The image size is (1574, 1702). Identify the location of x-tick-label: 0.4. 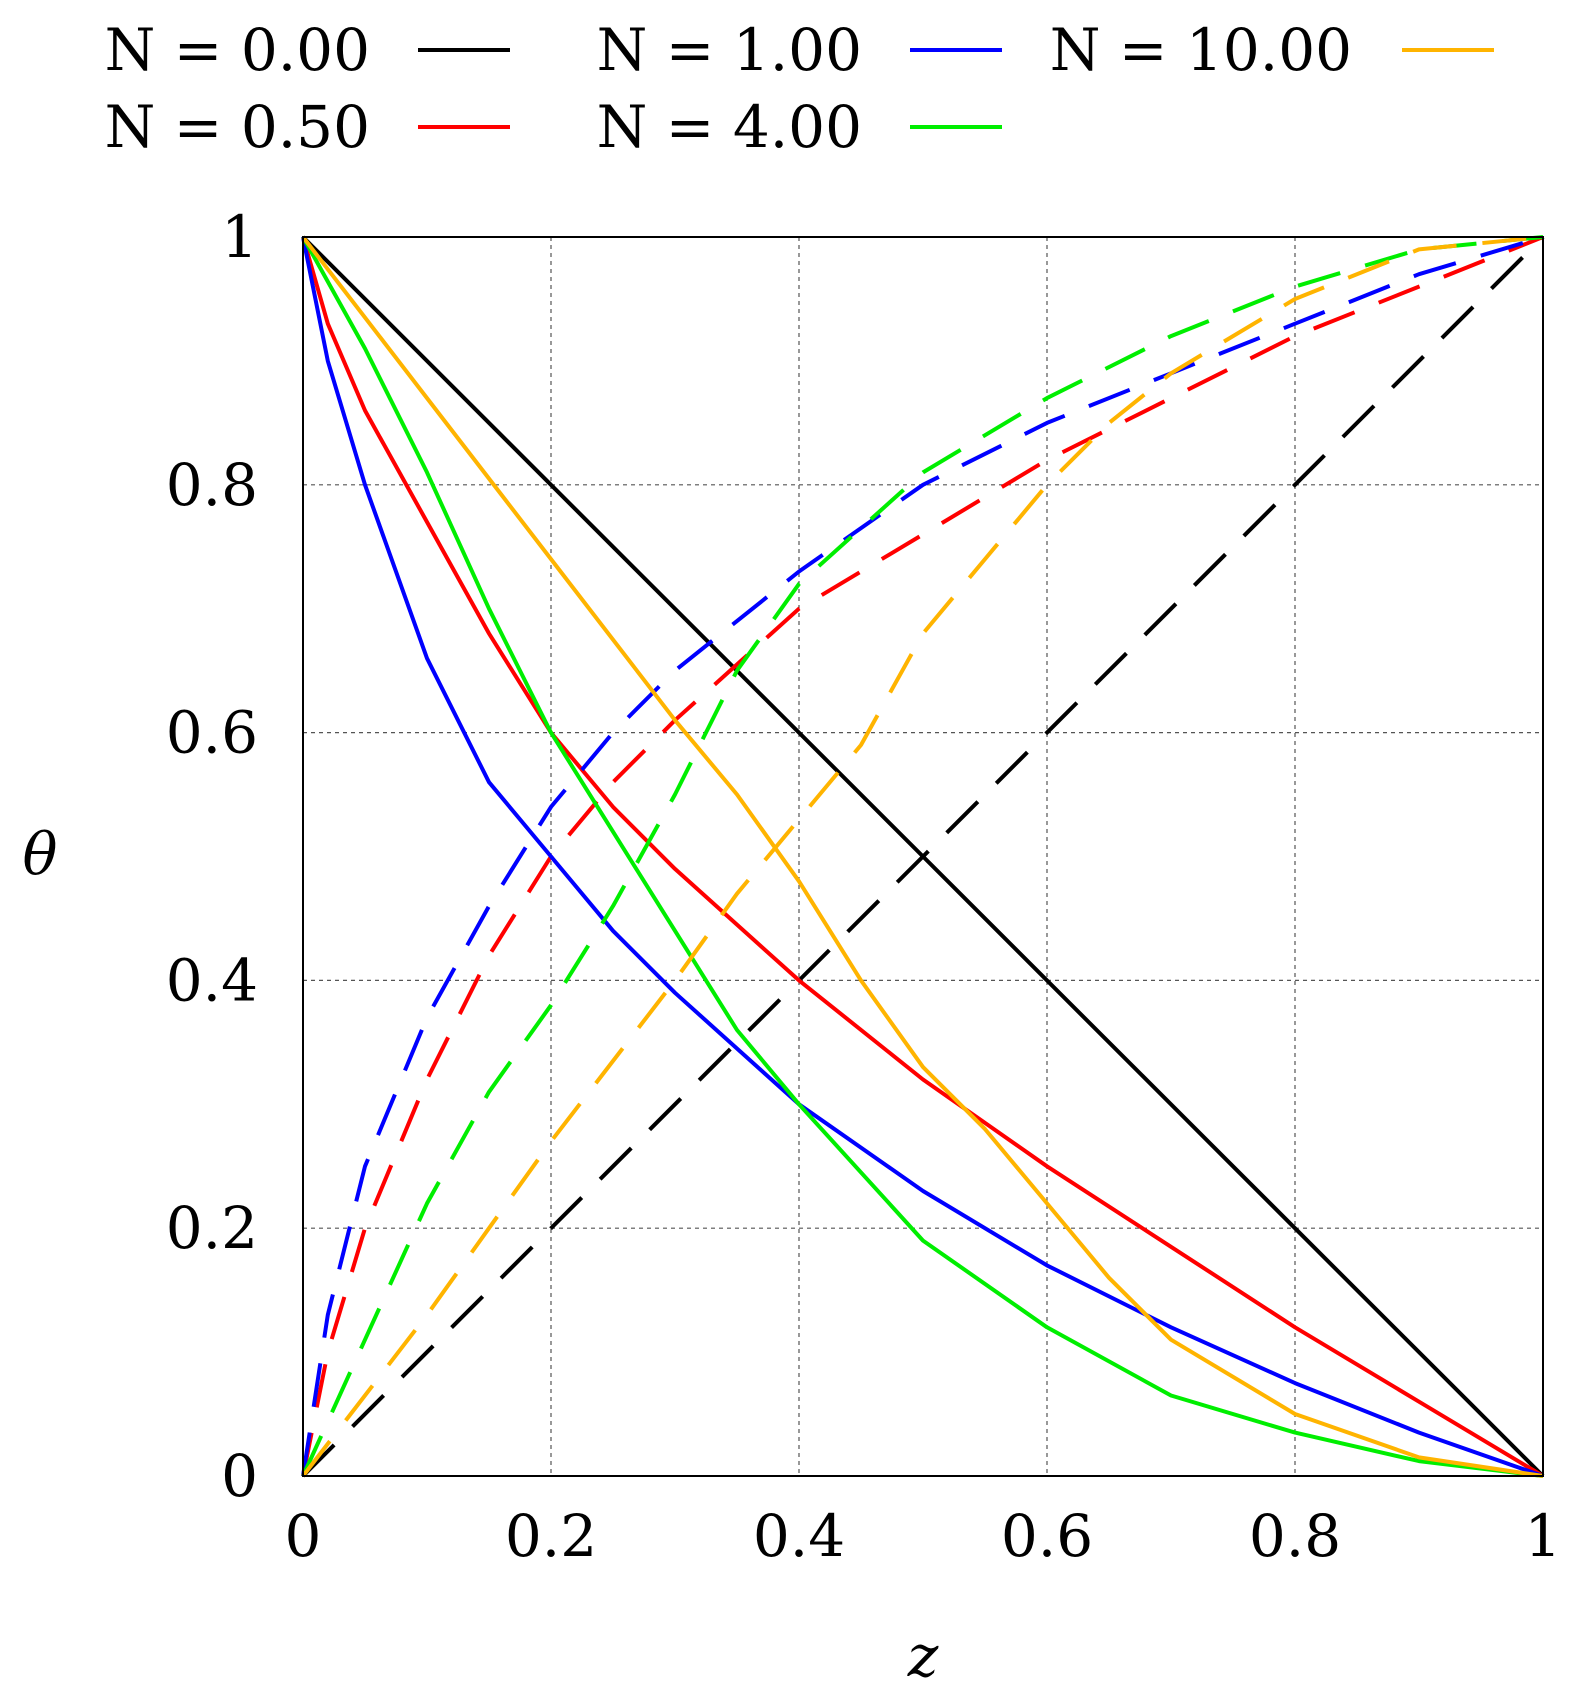
(799, 1536).